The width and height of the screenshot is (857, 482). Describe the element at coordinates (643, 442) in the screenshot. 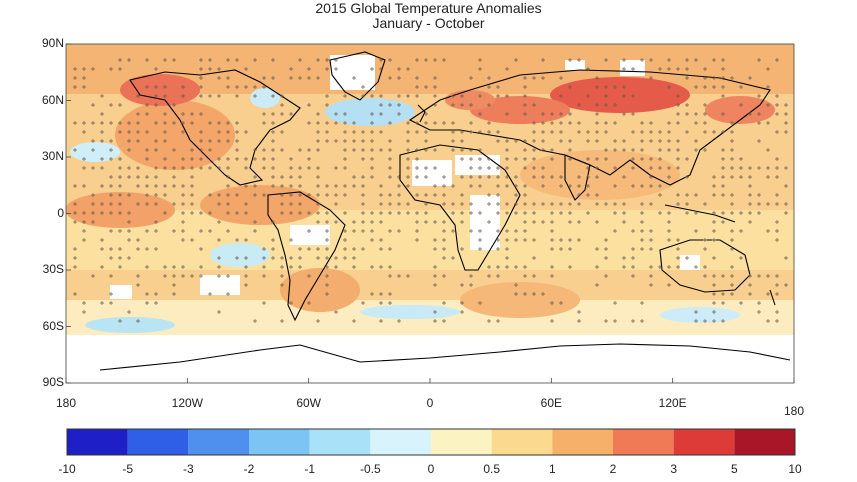

I see `colorbar-swatch` at that location.